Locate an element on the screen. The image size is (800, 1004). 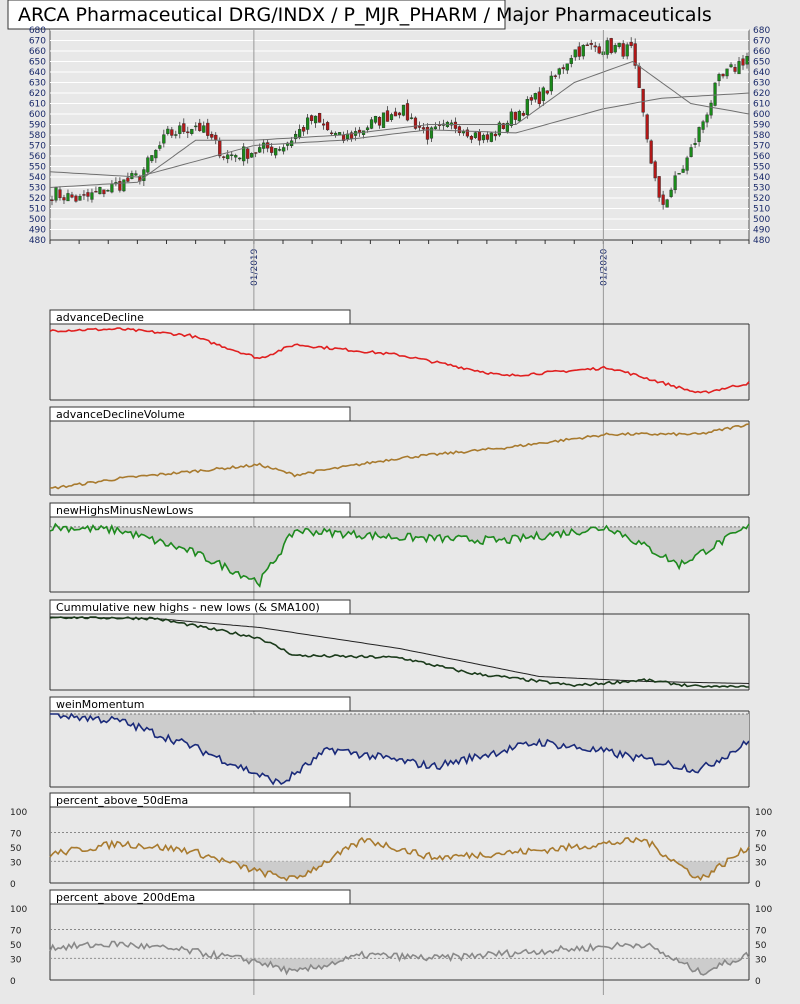
price-y-tick-right: 520 is located at coordinates (761, 199).